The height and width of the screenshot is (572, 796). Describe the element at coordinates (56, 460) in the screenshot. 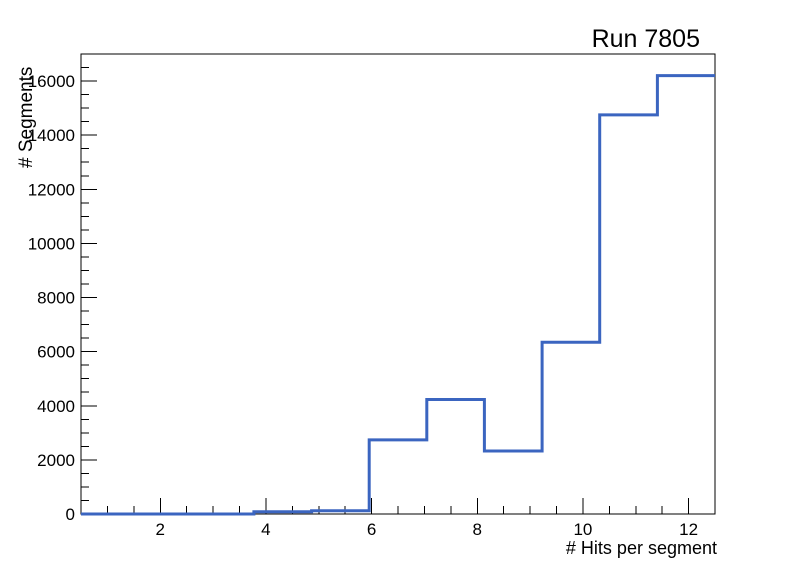

I see `y-tick-label: 2000` at that location.